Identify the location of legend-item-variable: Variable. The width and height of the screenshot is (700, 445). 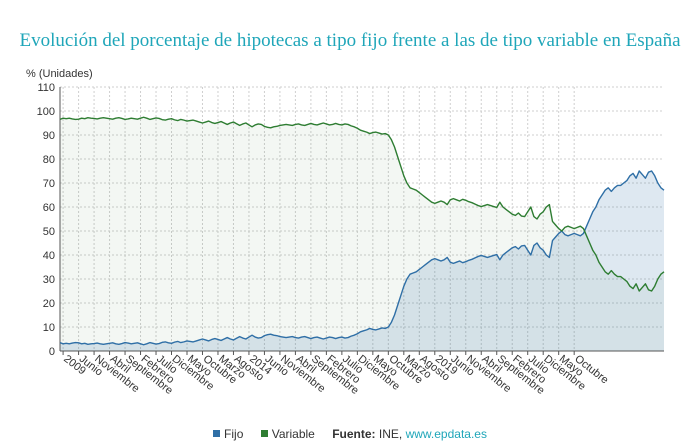
(289, 434).